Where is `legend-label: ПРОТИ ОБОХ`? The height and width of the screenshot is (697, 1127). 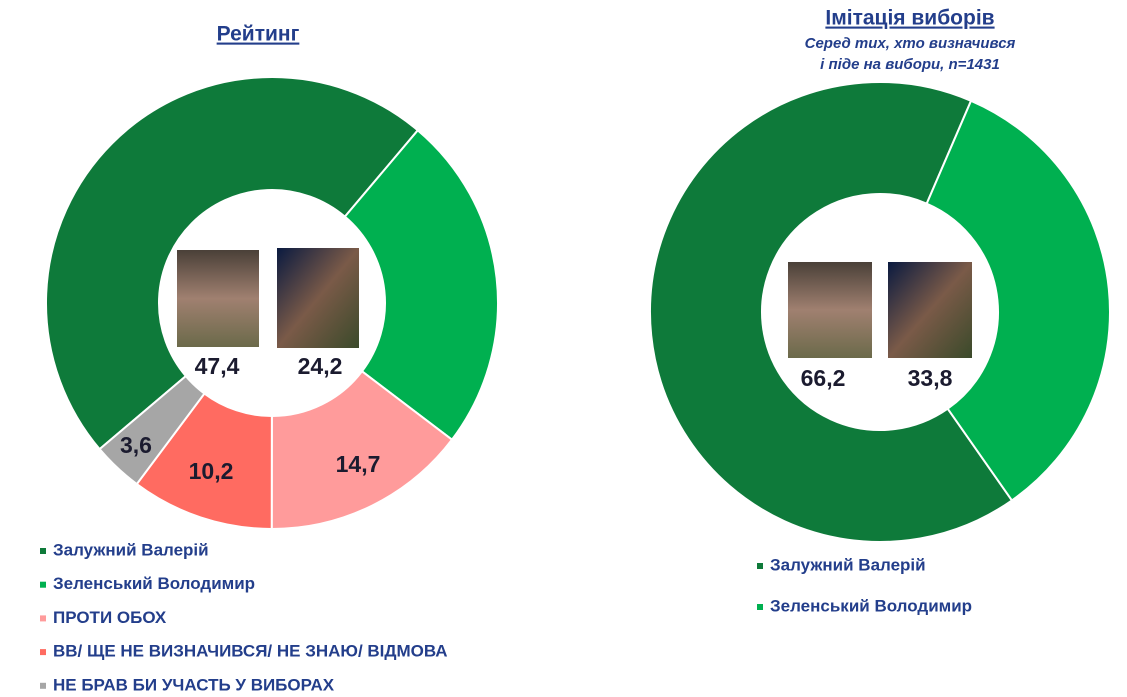 legend-label: ПРОТИ ОБОХ is located at coordinates (110, 617).